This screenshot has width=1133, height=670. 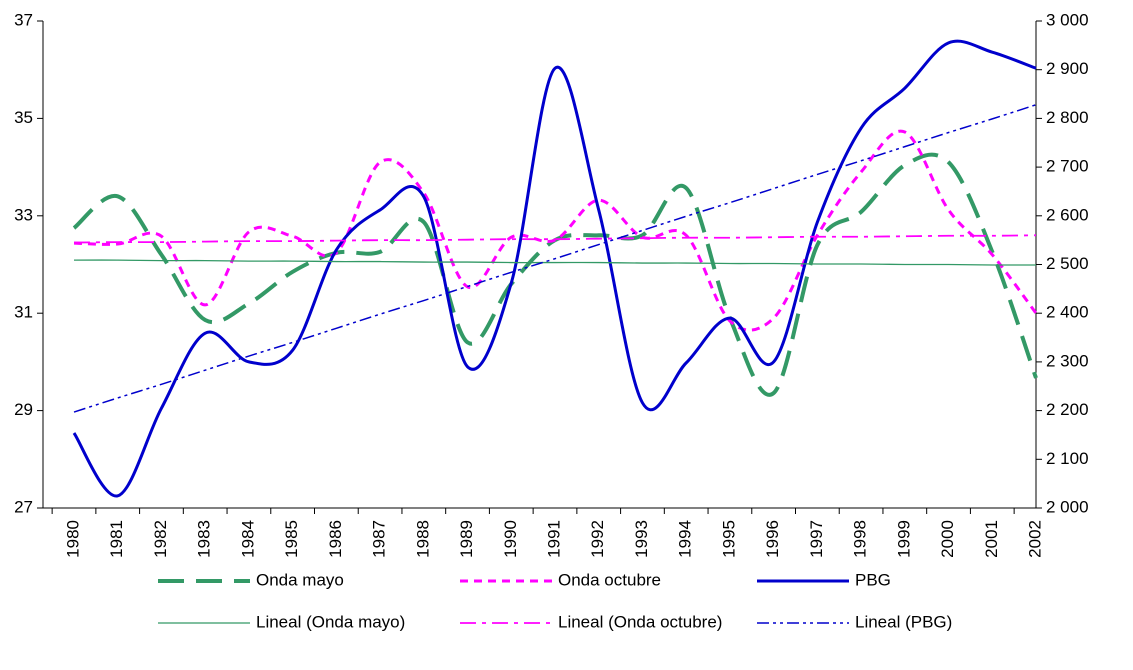 What do you see at coordinates (466, 539) in the screenshot?
I see `x-tick-label: 1989` at bounding box center [466, 539].